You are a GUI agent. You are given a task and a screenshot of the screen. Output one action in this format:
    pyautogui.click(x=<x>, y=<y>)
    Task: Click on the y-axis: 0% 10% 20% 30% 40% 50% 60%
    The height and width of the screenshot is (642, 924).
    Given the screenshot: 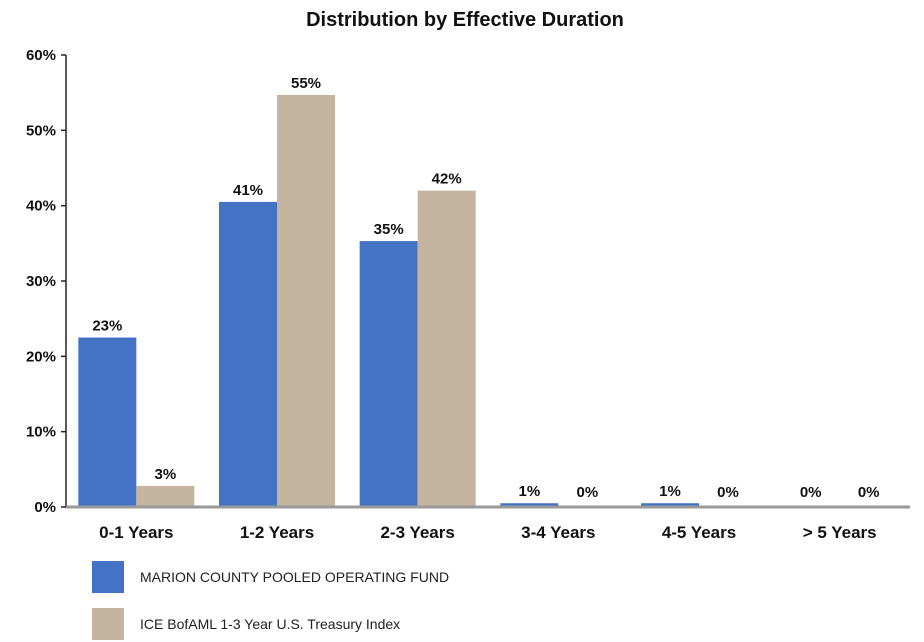 What is the action you would take?
    pyautogui.click(x=46, y=281)
    